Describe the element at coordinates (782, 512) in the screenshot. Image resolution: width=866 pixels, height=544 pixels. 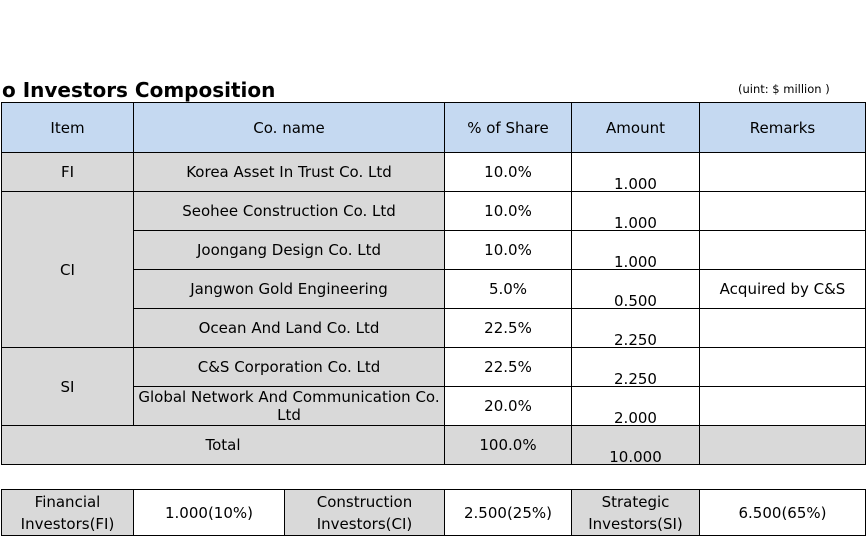
I see `summary-si-value: 6.500(65%)` at that location.